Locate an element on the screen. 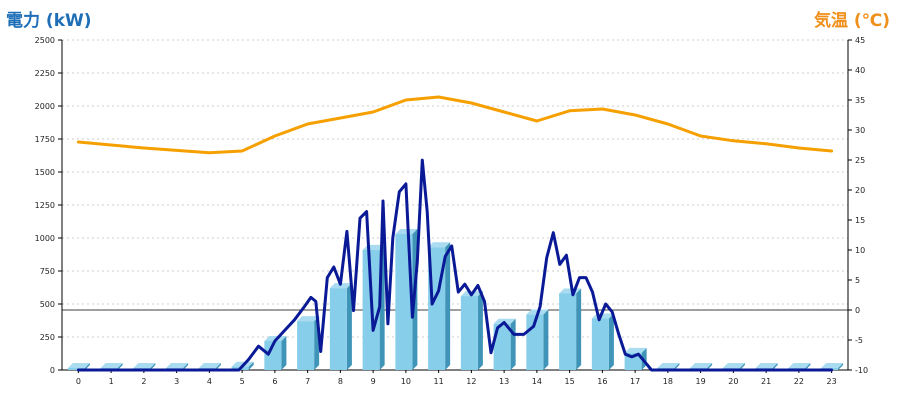  left-tick-label-0: 0 is located at coordinates (52, 370).